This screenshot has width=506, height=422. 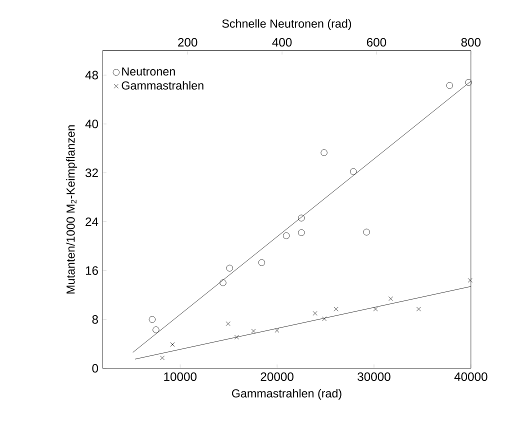 I want to click on y-tick-label: 48, so click(x=91, y=75).